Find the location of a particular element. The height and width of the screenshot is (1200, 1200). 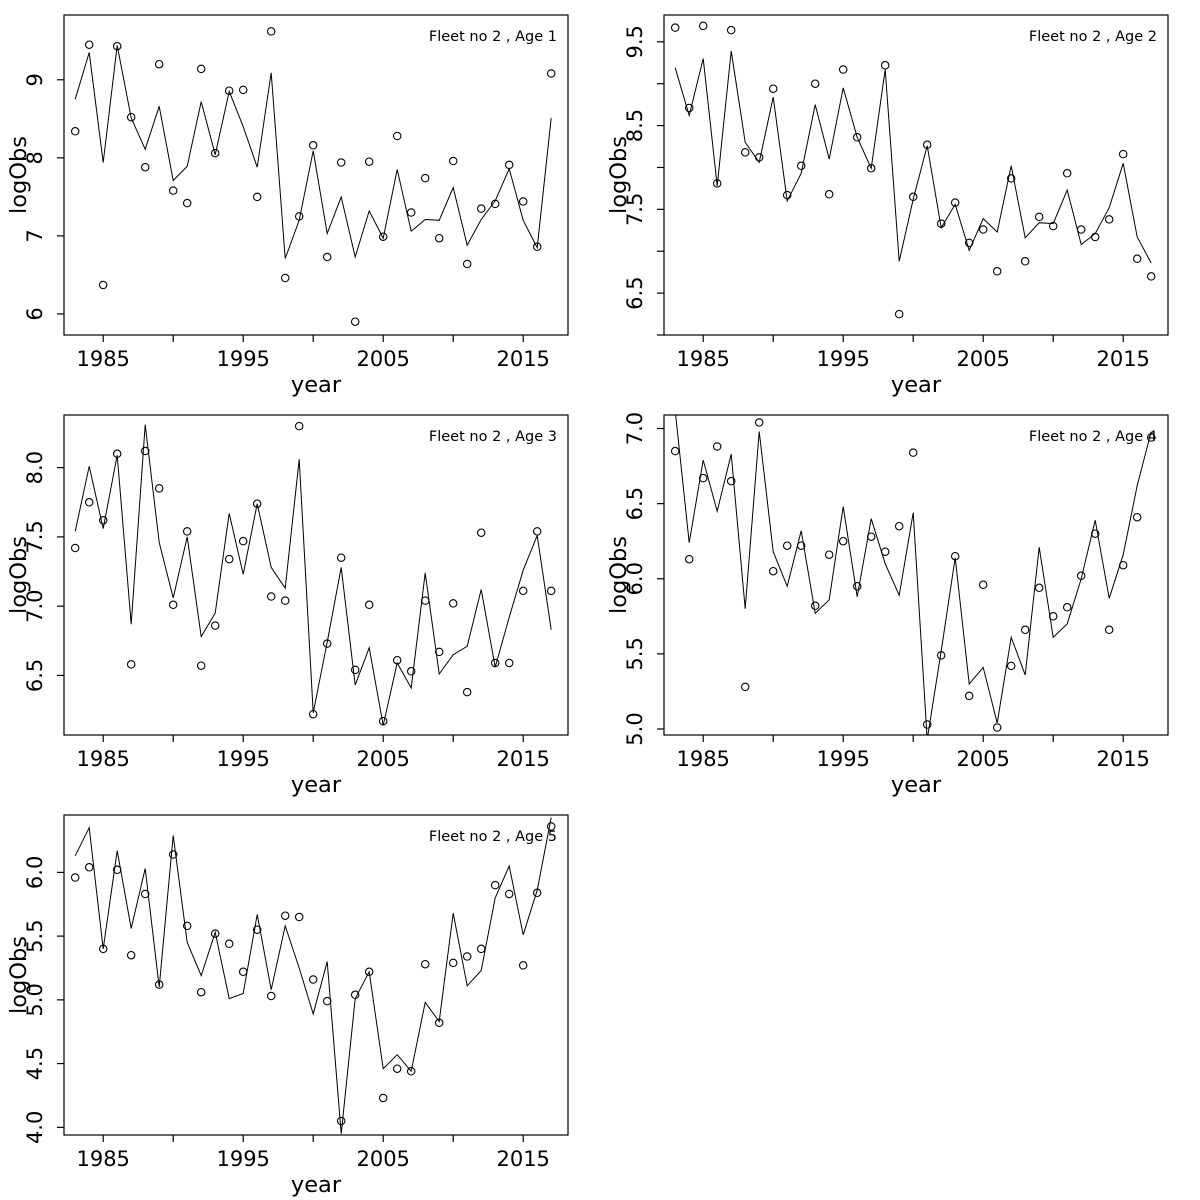

y-tick-label: 5.5 is located at coordinates (635, 653).